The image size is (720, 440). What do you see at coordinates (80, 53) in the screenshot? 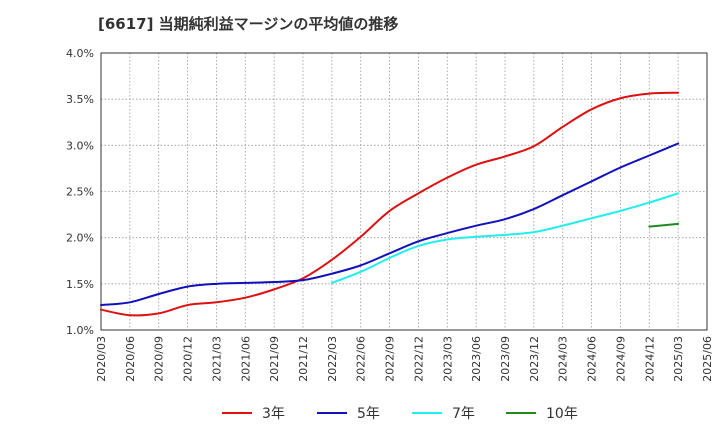
I see `y-tick-label: 4.0%` at bounding box center [80, 53].